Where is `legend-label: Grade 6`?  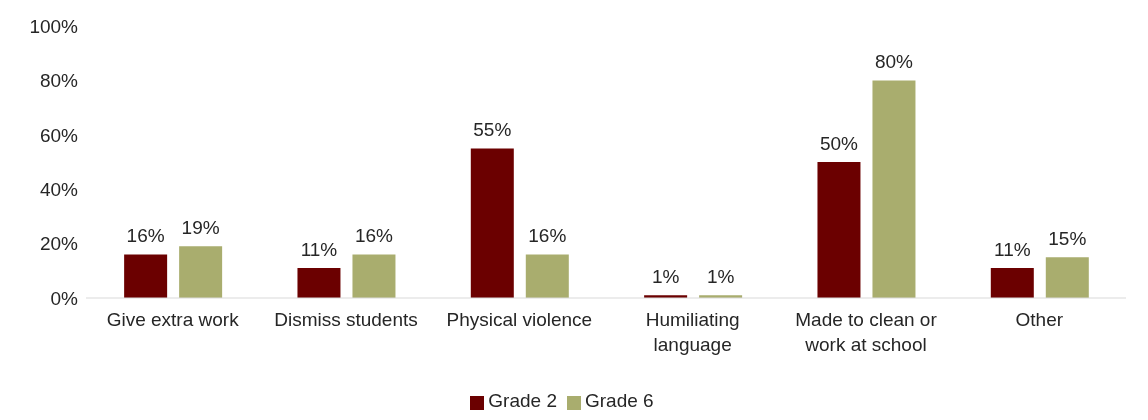
legend-label: Grade 6 is located at coordinates (619, 400).